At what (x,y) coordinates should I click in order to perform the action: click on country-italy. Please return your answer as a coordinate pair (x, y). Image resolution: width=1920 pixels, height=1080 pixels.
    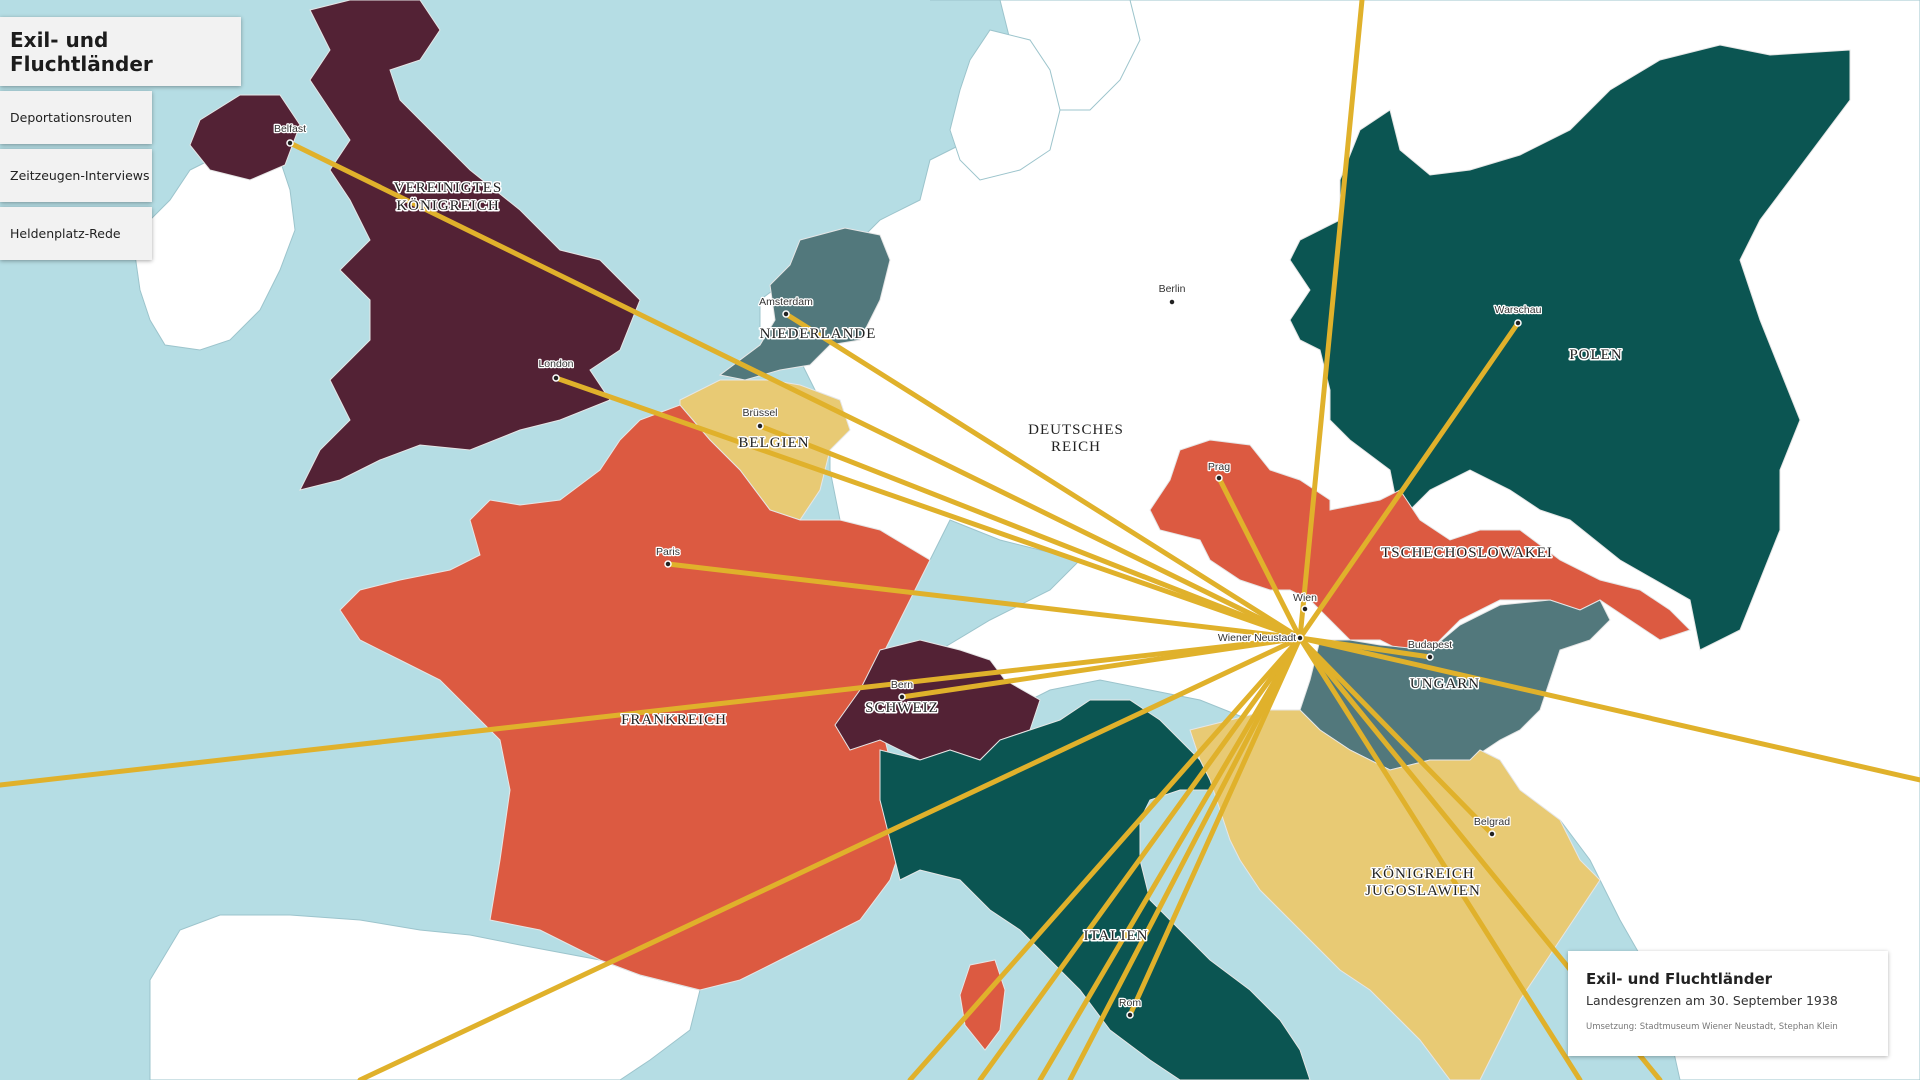
    Looking at the image, I should click on (1095, 889).